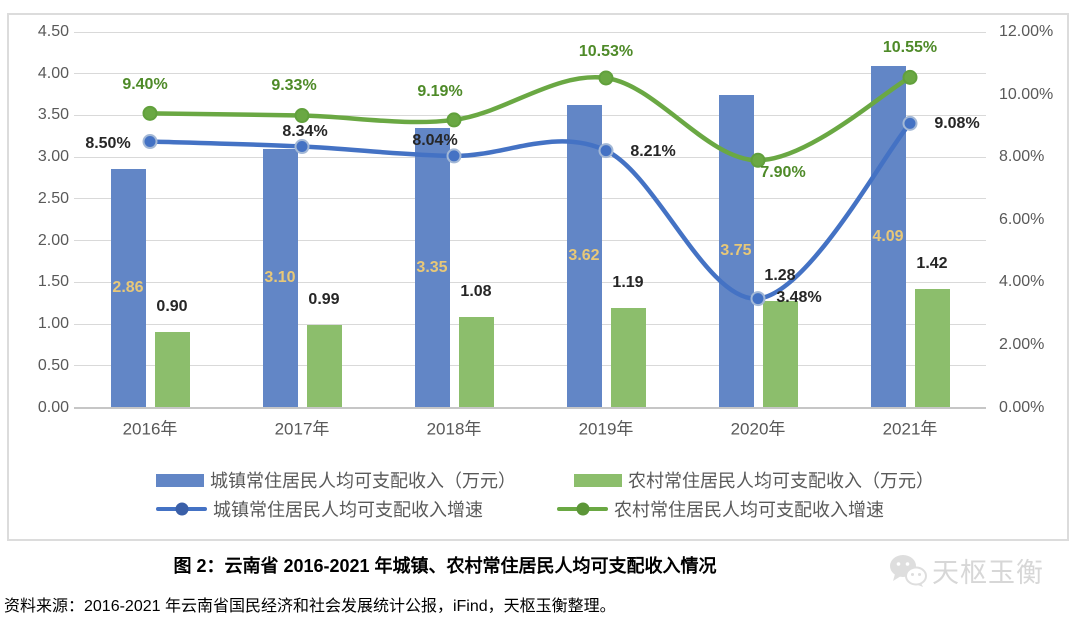  Describe the element at coordinates (172, 307) in the screenshot. I see `rural-income-bar-label: 0.90` at that location.